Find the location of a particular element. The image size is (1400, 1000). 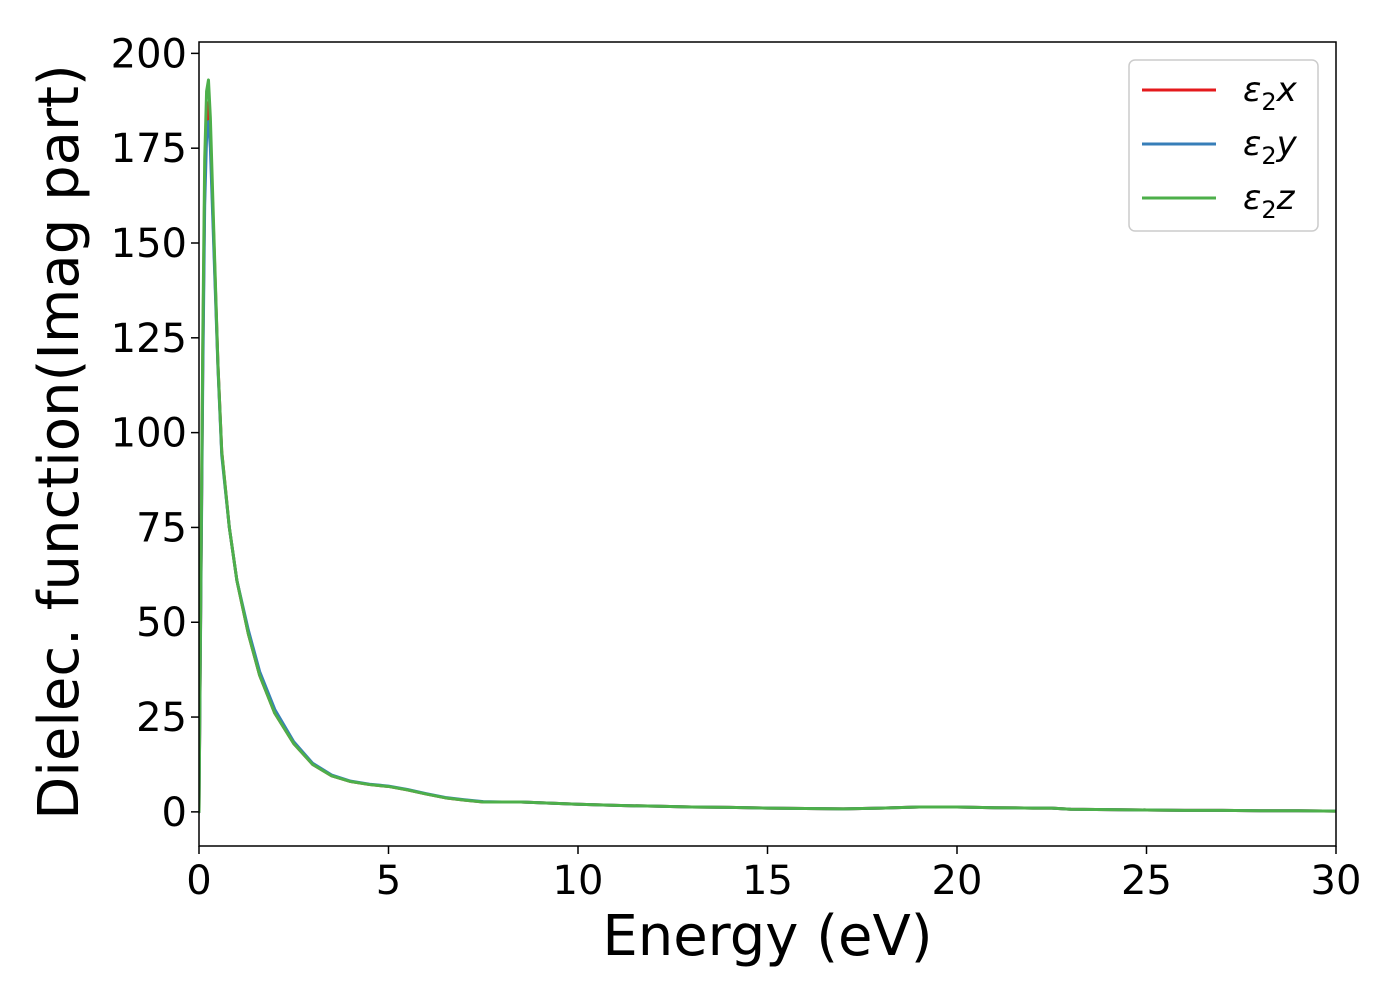

legend-label-y: ε2y is located at coordinates (1270, 147).